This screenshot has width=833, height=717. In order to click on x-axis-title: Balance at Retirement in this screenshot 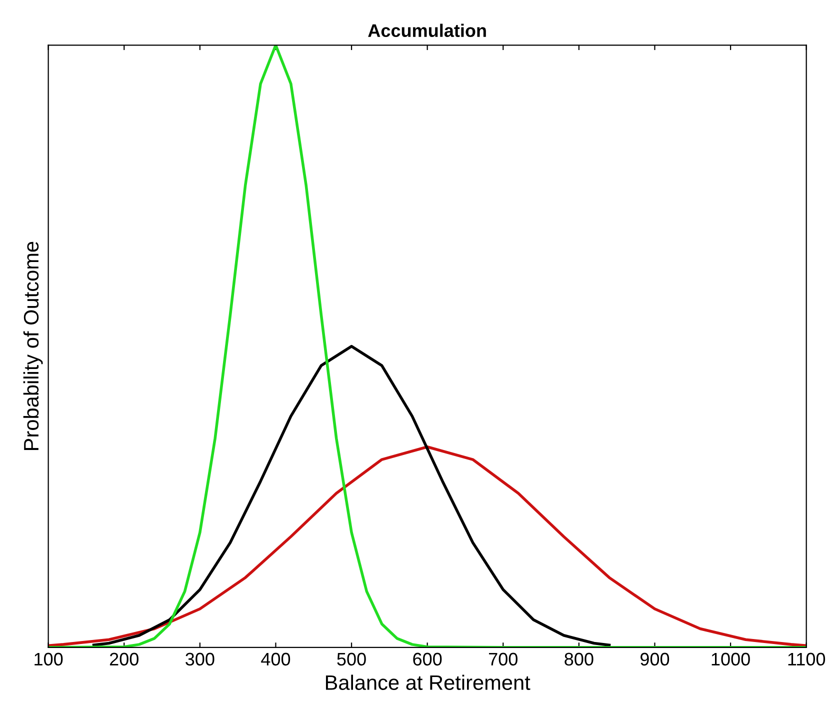, I will do `click(428, 682)`.